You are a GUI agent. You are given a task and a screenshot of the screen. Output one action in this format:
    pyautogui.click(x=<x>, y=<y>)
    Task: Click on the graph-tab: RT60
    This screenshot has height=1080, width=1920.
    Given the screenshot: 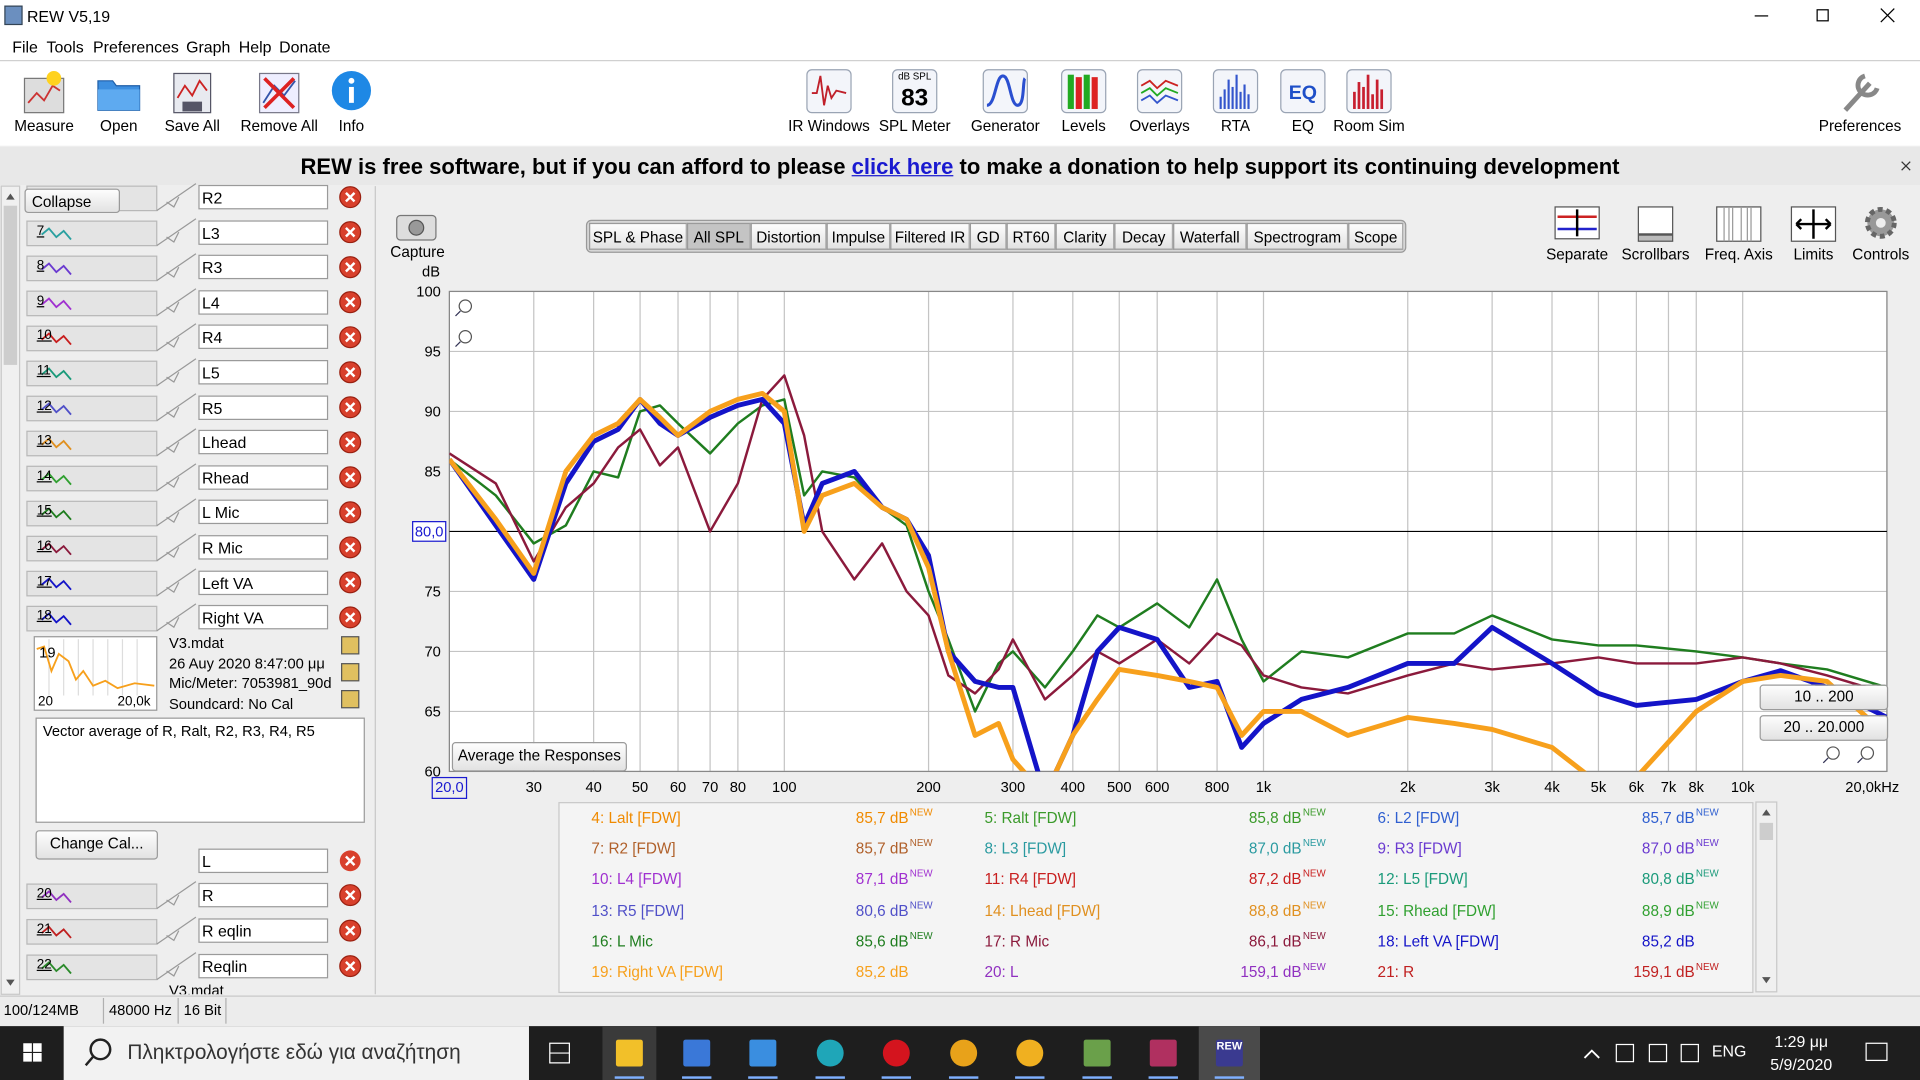 What is the action you would take?
    pyautogui.click(x=1031, y=236)
    